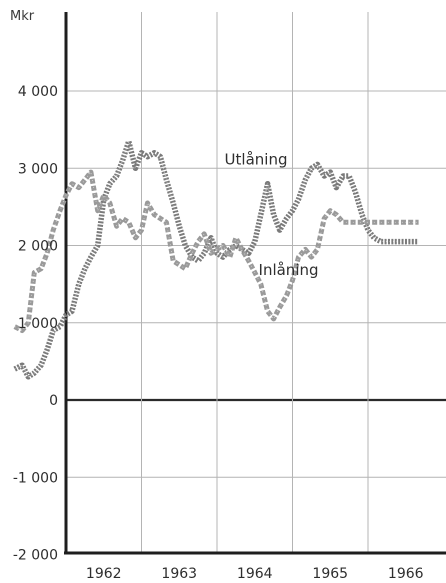 The image size is (446, 583). What do you see at coordinates (22, 16) in the screenshot?
I see `y-axis-unit-label: Mkr` at bounding box center [22, 16].